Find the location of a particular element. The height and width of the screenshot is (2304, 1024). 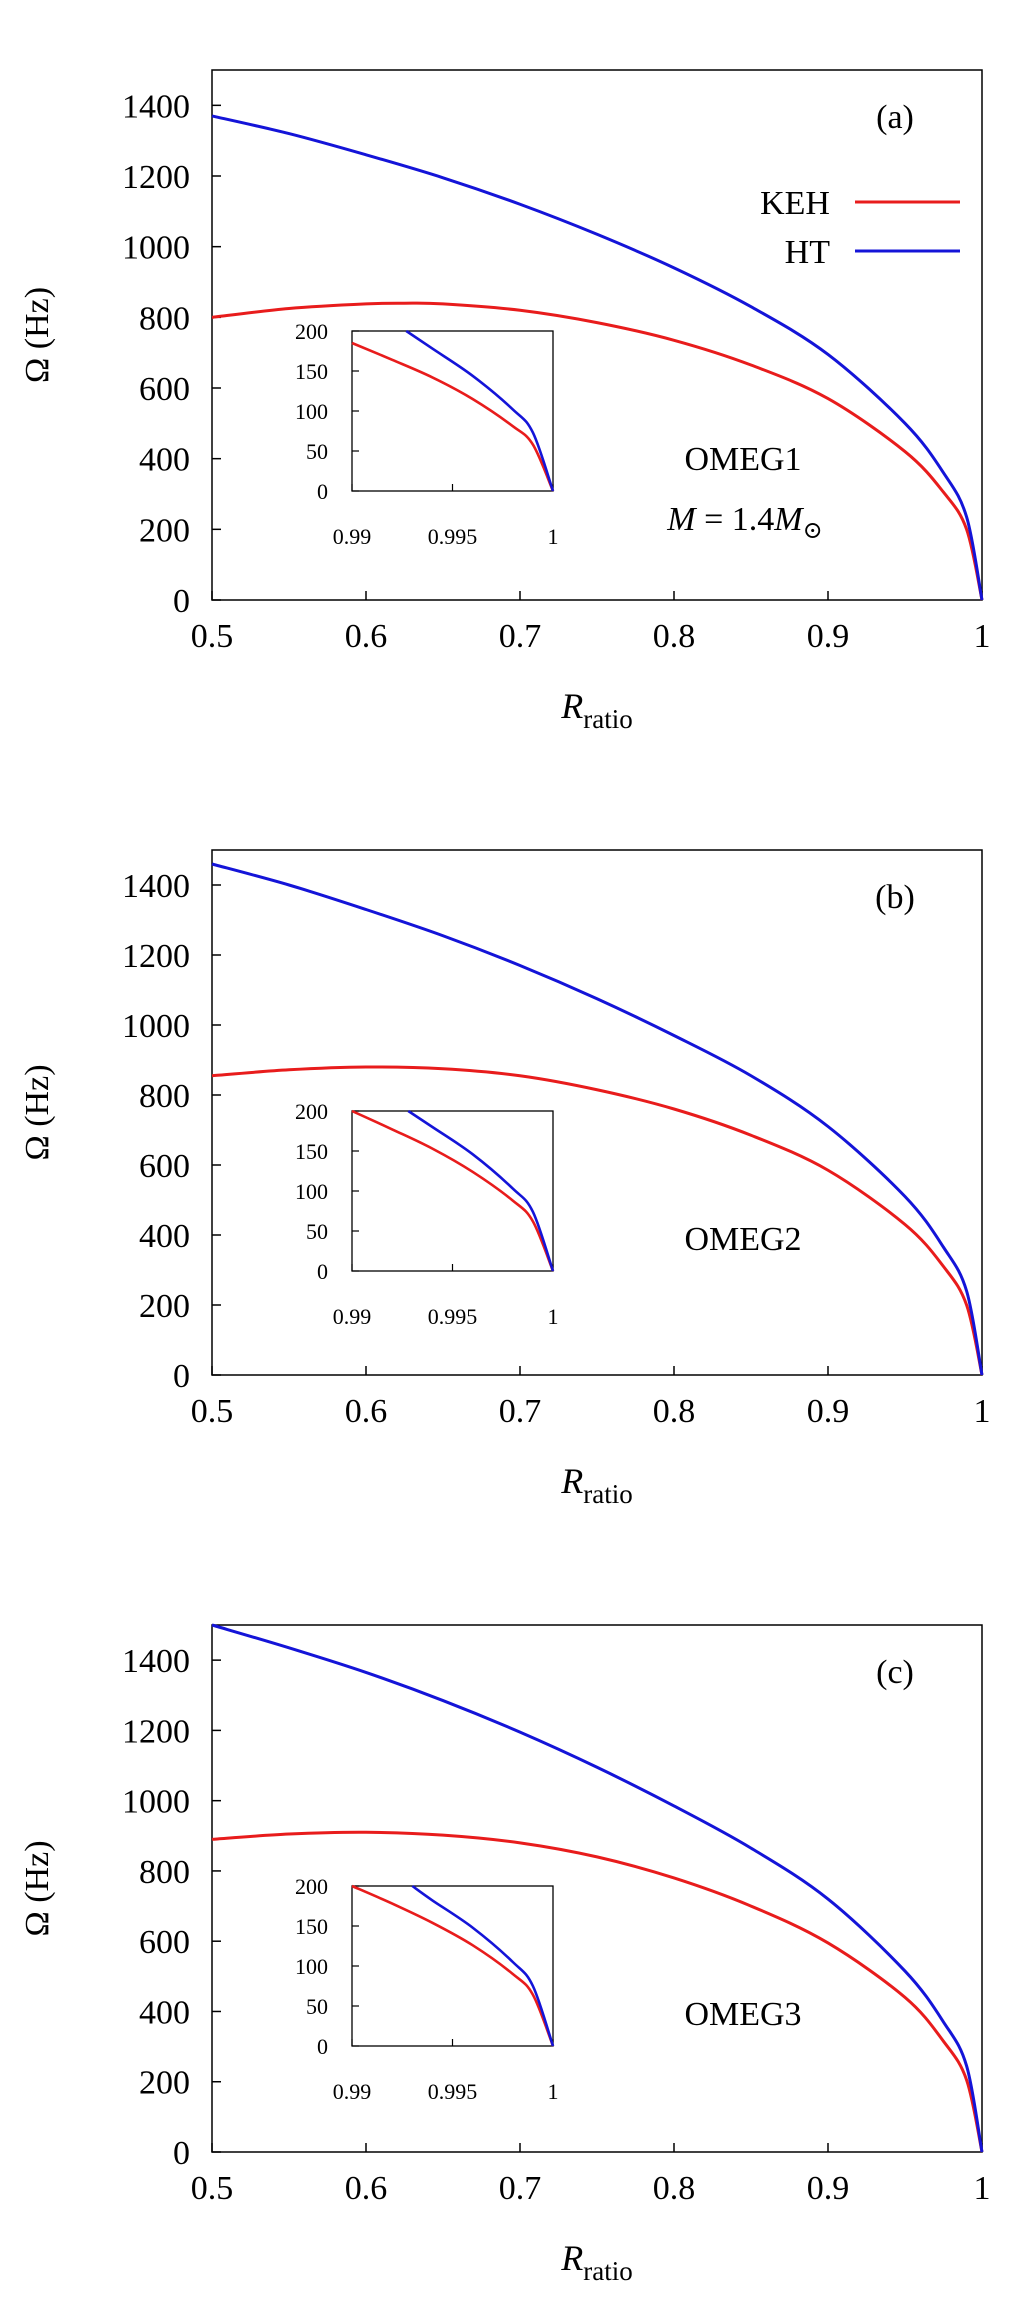

panel-label: (b) is located at coordinates (895, 897).